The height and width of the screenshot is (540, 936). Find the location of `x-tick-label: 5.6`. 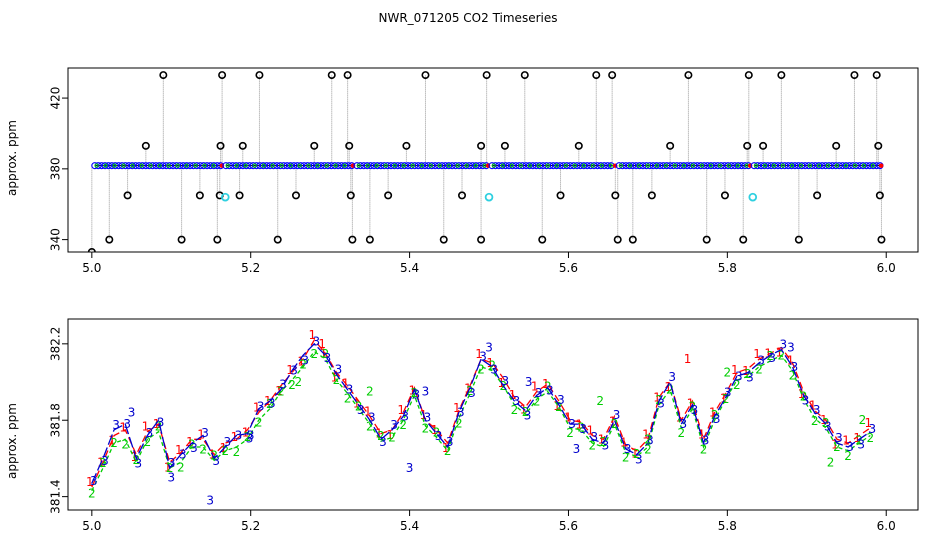

x-tick-label: 5.6 is located at coordinates (568, 268).